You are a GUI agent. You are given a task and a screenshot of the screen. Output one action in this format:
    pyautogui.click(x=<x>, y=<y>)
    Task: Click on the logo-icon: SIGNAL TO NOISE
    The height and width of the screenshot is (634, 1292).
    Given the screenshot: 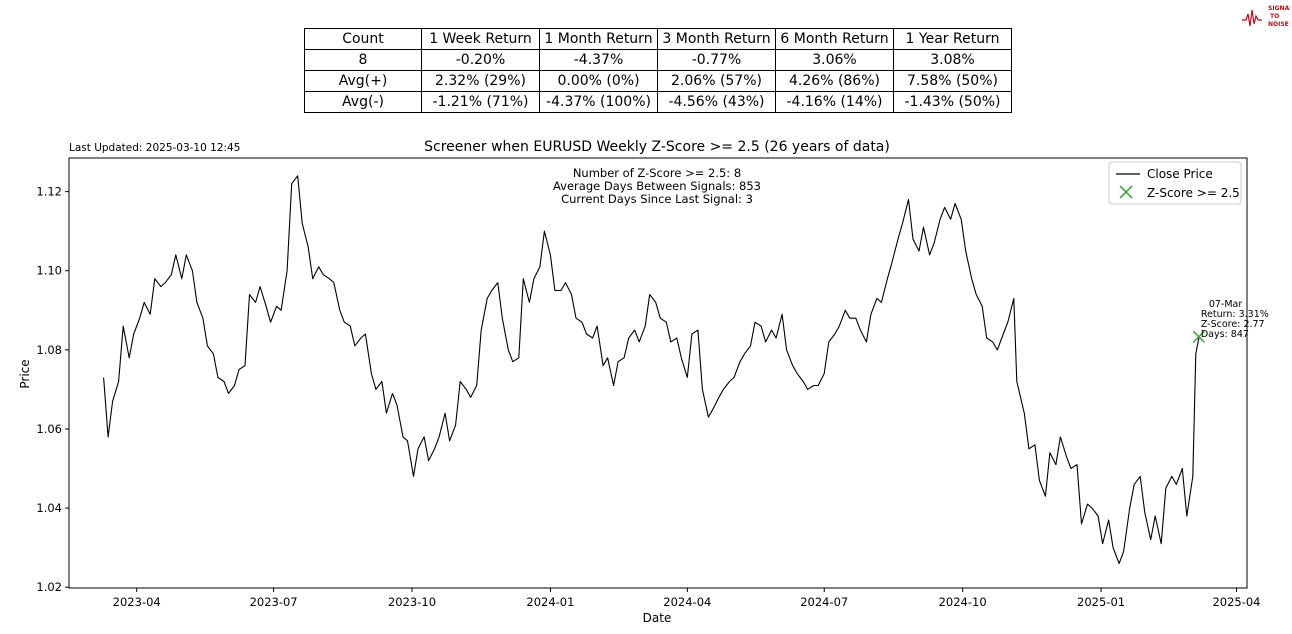 What is the action you would take?
    pyautogui.click(x=1267, y=16)
    